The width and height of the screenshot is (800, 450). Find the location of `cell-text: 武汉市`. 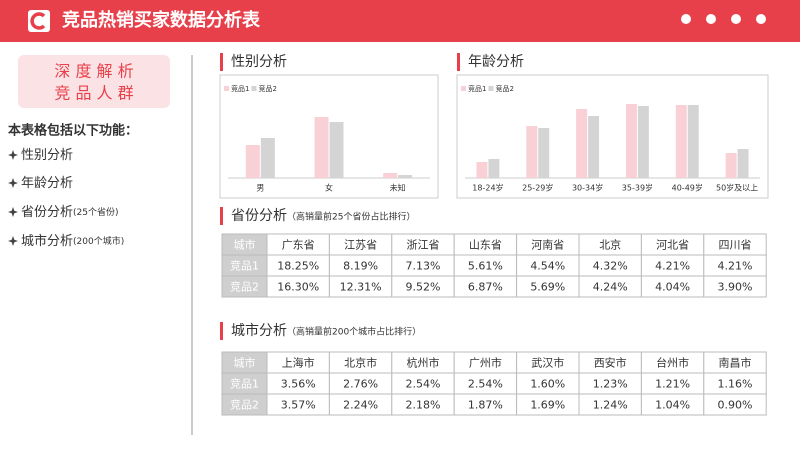

cell-text: 武汉市 is located at coordinates (547, 363).